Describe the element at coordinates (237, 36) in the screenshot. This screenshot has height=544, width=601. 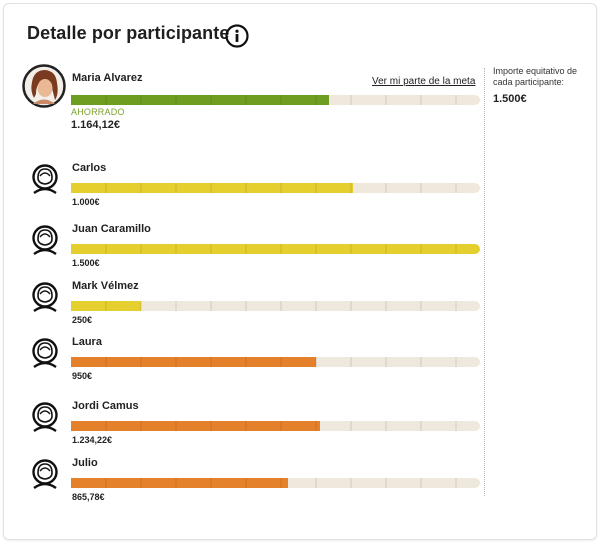
I see `info-icon` at that location.